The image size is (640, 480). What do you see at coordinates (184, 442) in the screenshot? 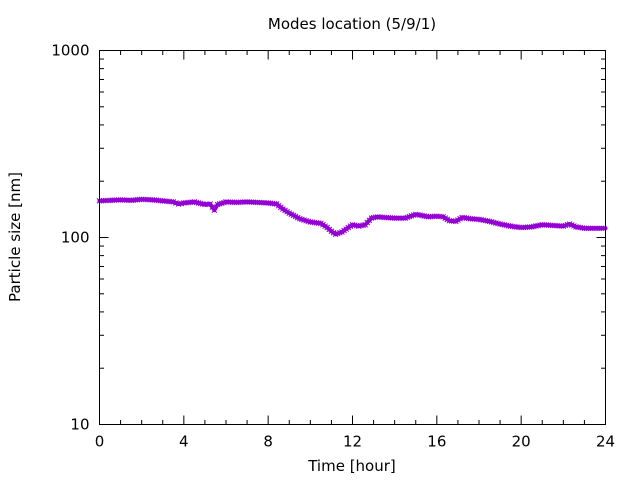
I see `x-tick-label: 4` at bounding box center [184, 442].